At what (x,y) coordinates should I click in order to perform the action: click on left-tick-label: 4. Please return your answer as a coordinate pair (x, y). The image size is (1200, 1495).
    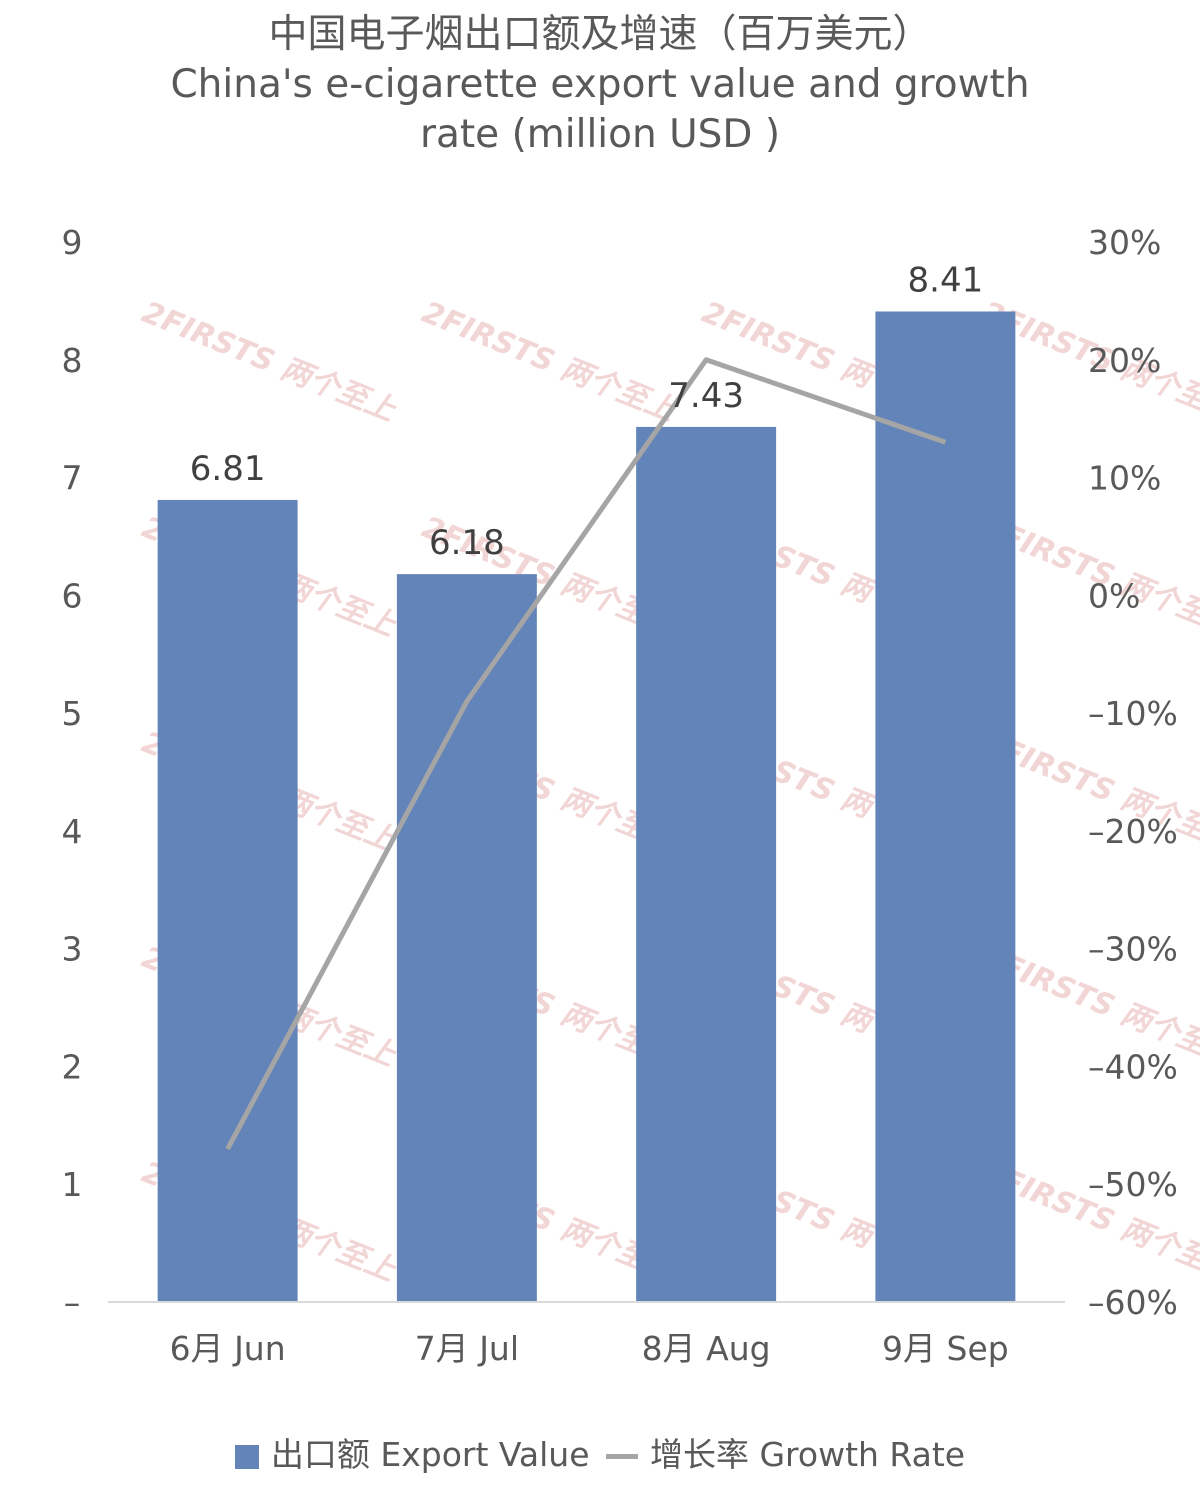
    Looking at the image, I should click on (72, 831).